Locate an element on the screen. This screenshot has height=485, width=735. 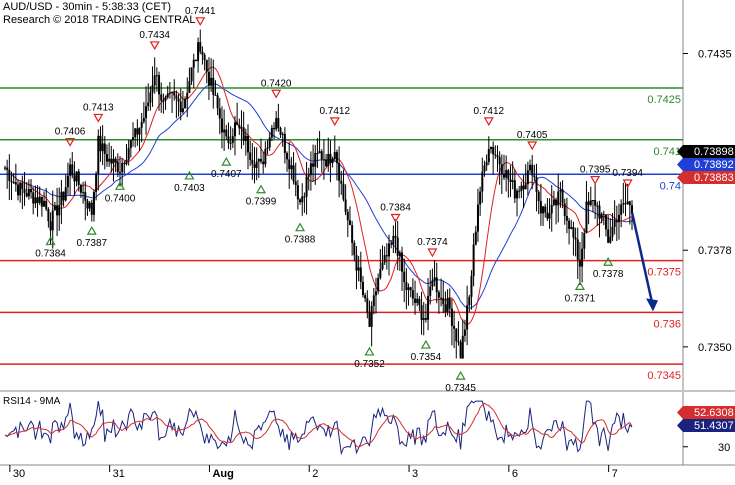
chart-source: Research © 2018 TRADING CENTRAL is located at coordinates (99, 20).